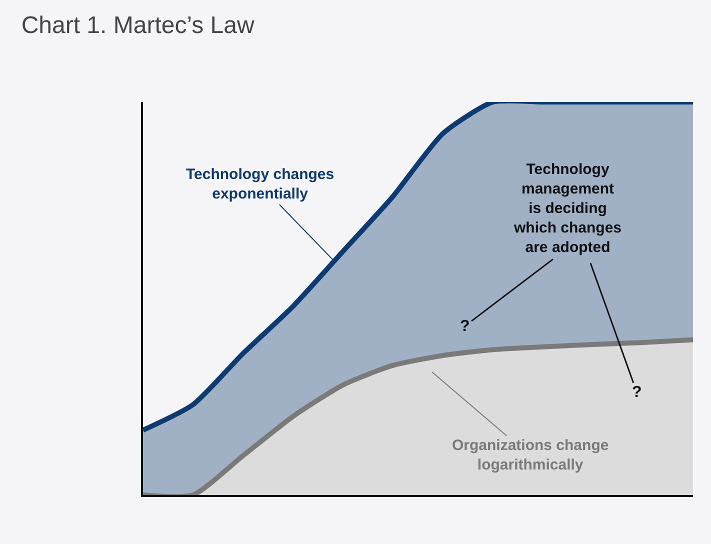  Describe the element at coordinates (260, 184) in the screenshot. I see `text: Technology changes exponentially` at that location.